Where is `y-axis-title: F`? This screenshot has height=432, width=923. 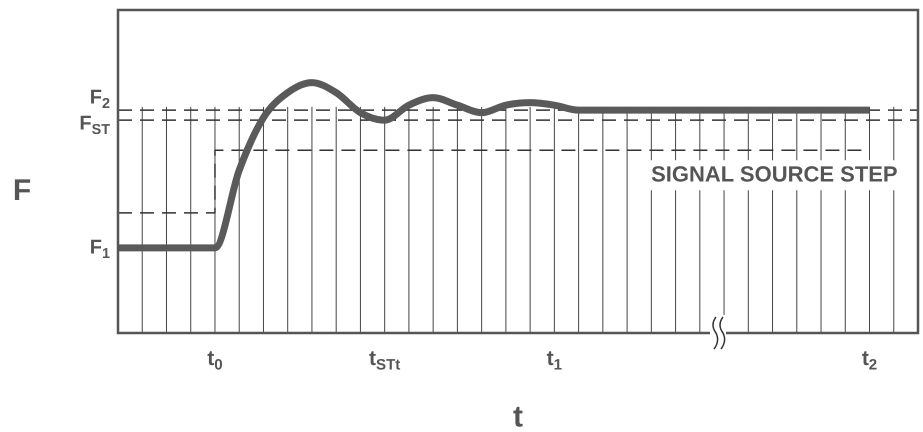 y-axis-title: F is located at coordinates (22, 190).